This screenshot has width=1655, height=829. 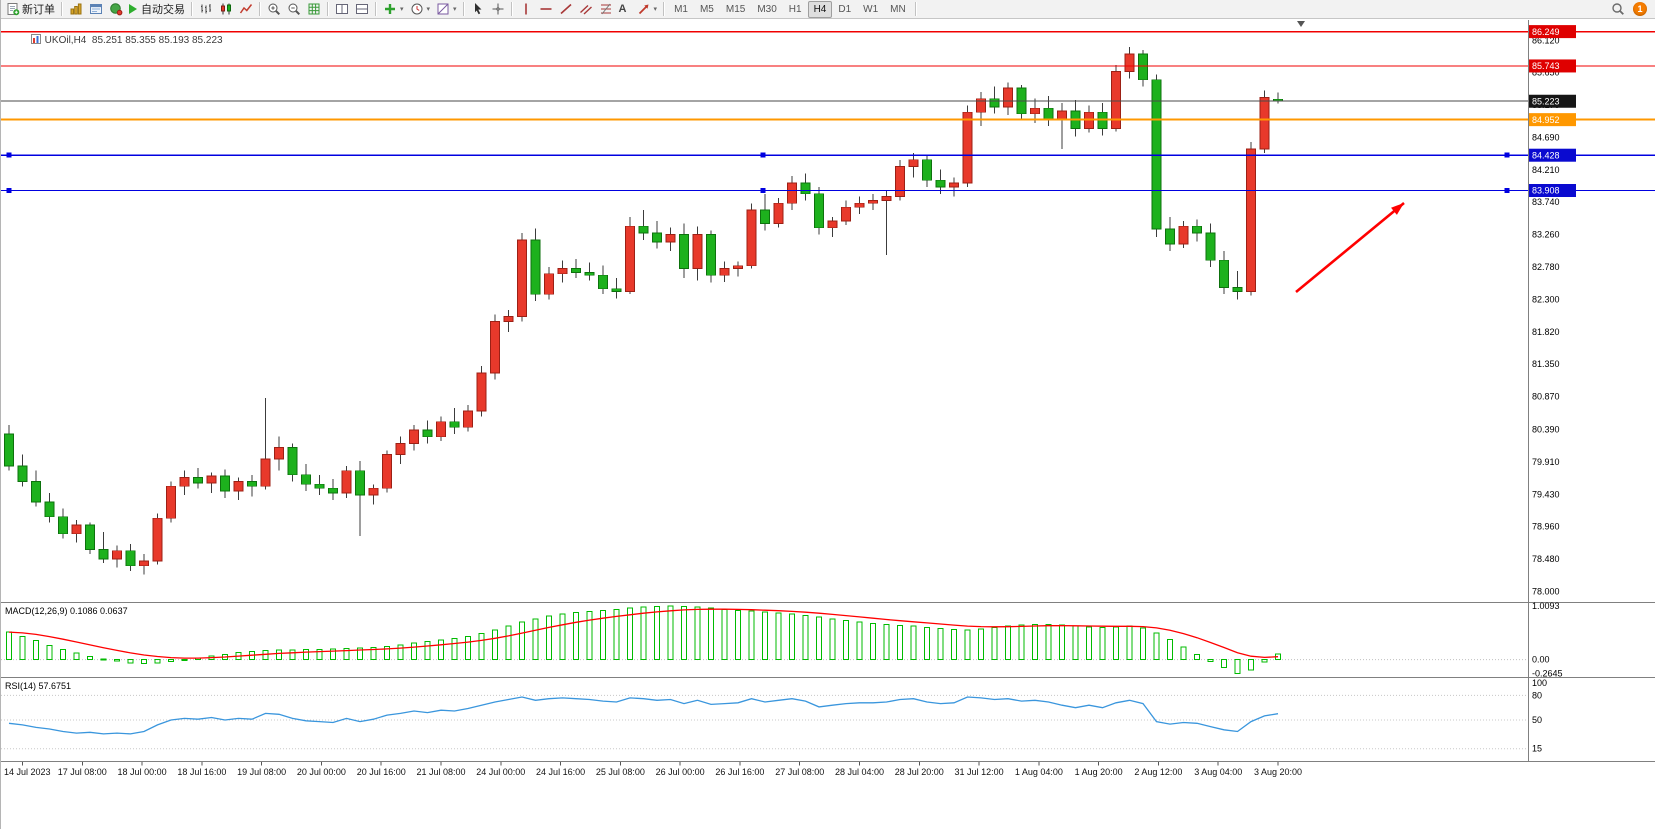 I want to click on tile-windows-icon, so click(x=342, y=9).